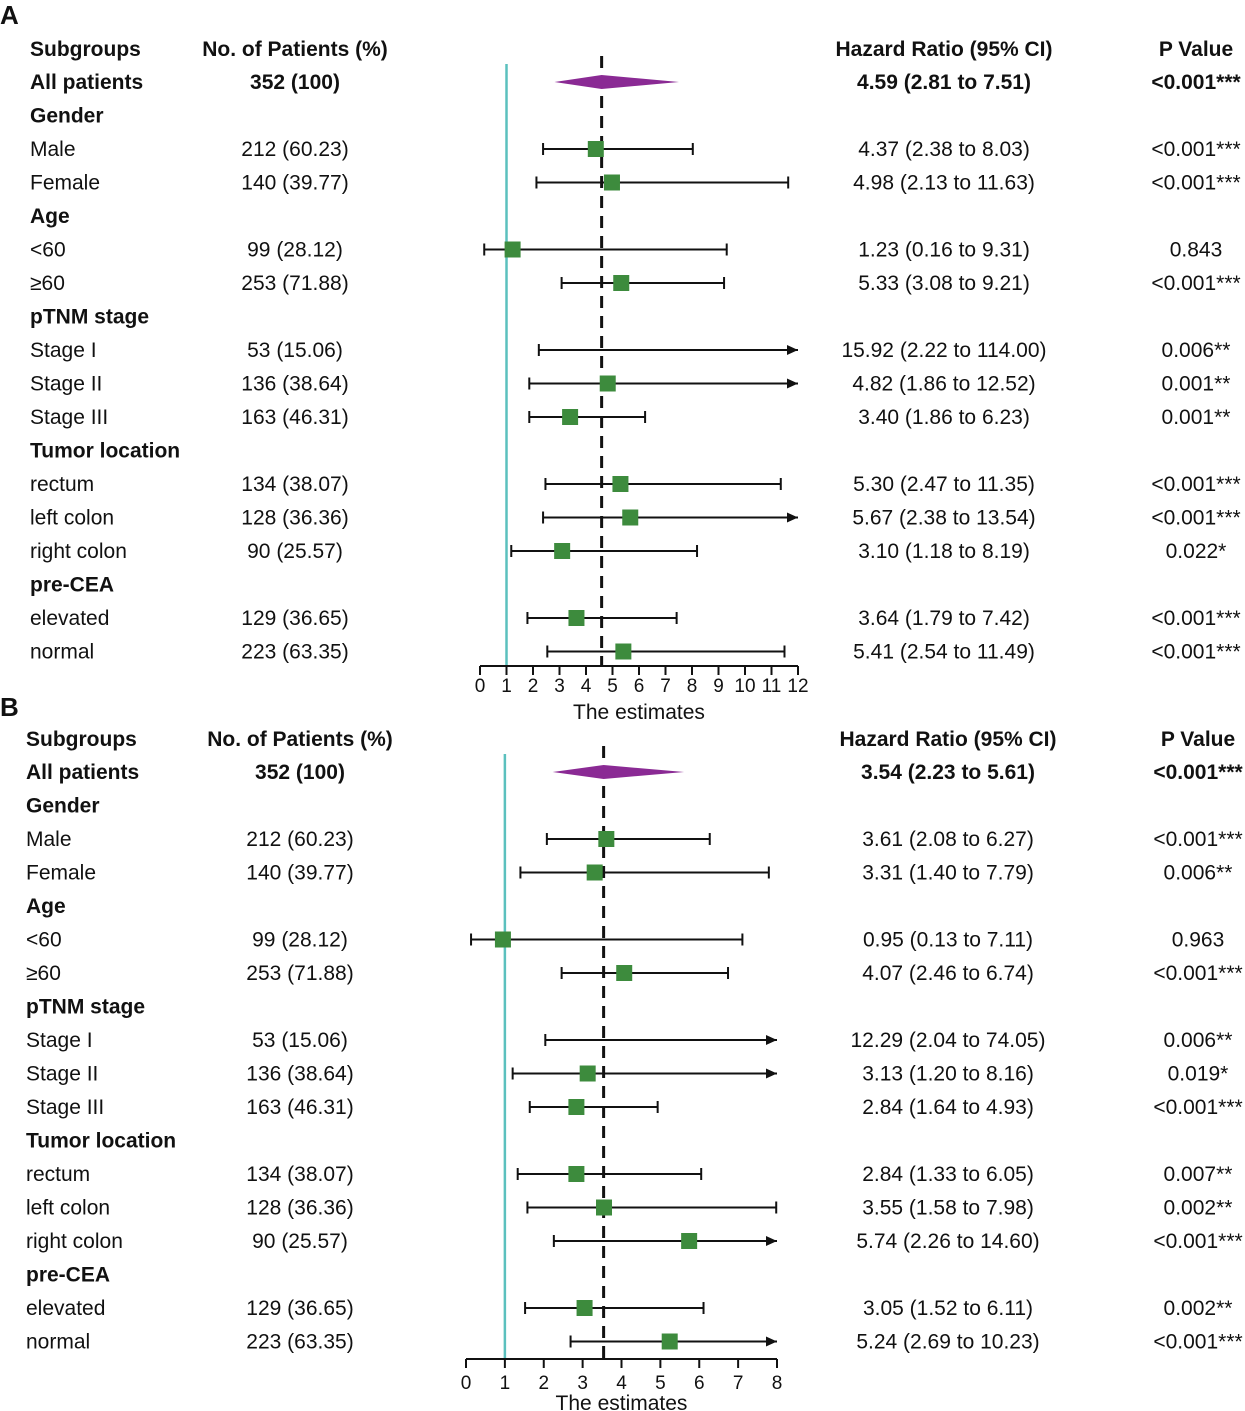 This screenshot has height=1411, width=1245. What do you see at coordinates (948, 973) in the screenshot?
I see `row-hazard-ratio: 4.07 (2.46 to 6.74)` at bounding box center [948, 973].